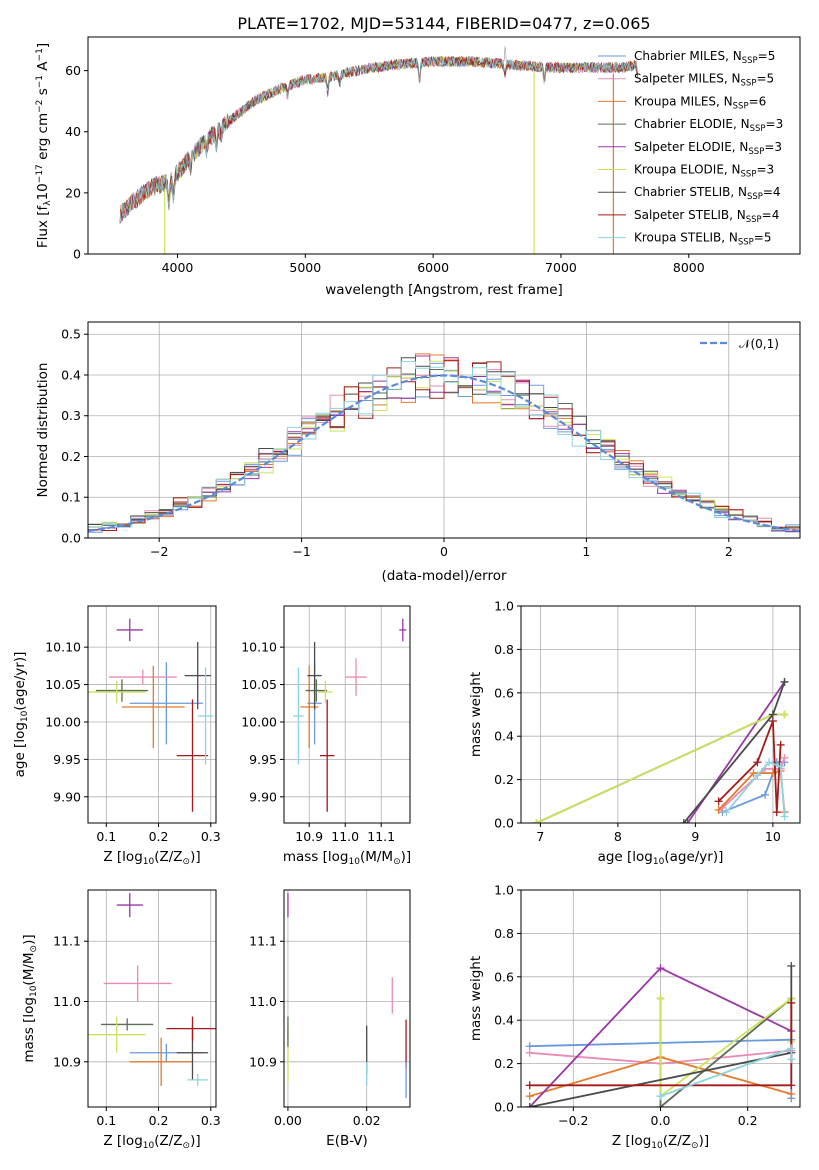 The height and width of the screenshot is (1170, 819). I want to click on legend-entry: Kroupa ELODIE, NSSP=3, so click(704, 171).